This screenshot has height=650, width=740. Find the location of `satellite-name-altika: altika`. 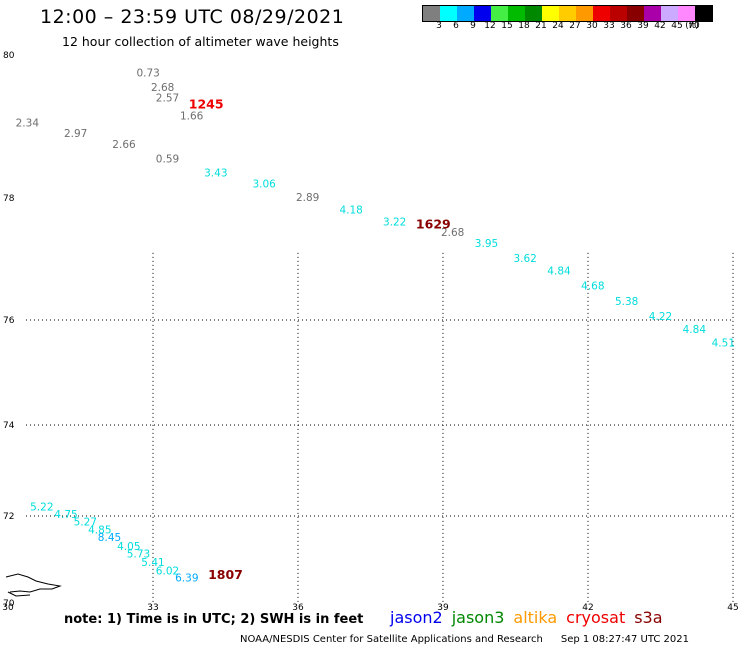

satellite-name-altika: altika is located at coordinates (535, 617).